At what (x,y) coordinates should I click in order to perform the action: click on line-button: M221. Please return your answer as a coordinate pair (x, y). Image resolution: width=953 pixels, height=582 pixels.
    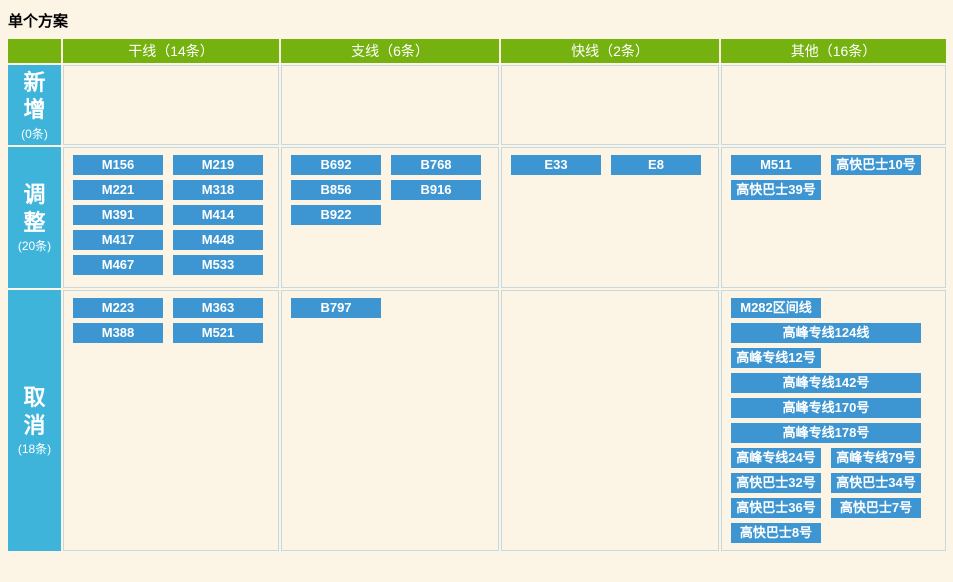
    Looking at the image, I should click on (118, 190).